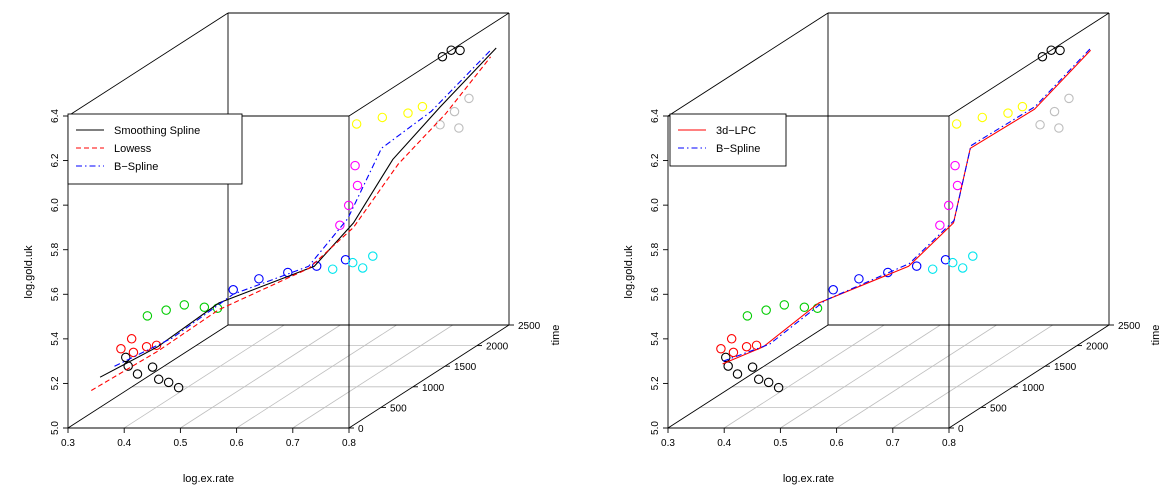 This screenshot has width=1171, height=493. I want to click on x-tick-label: 0.7, so click(293, 443).